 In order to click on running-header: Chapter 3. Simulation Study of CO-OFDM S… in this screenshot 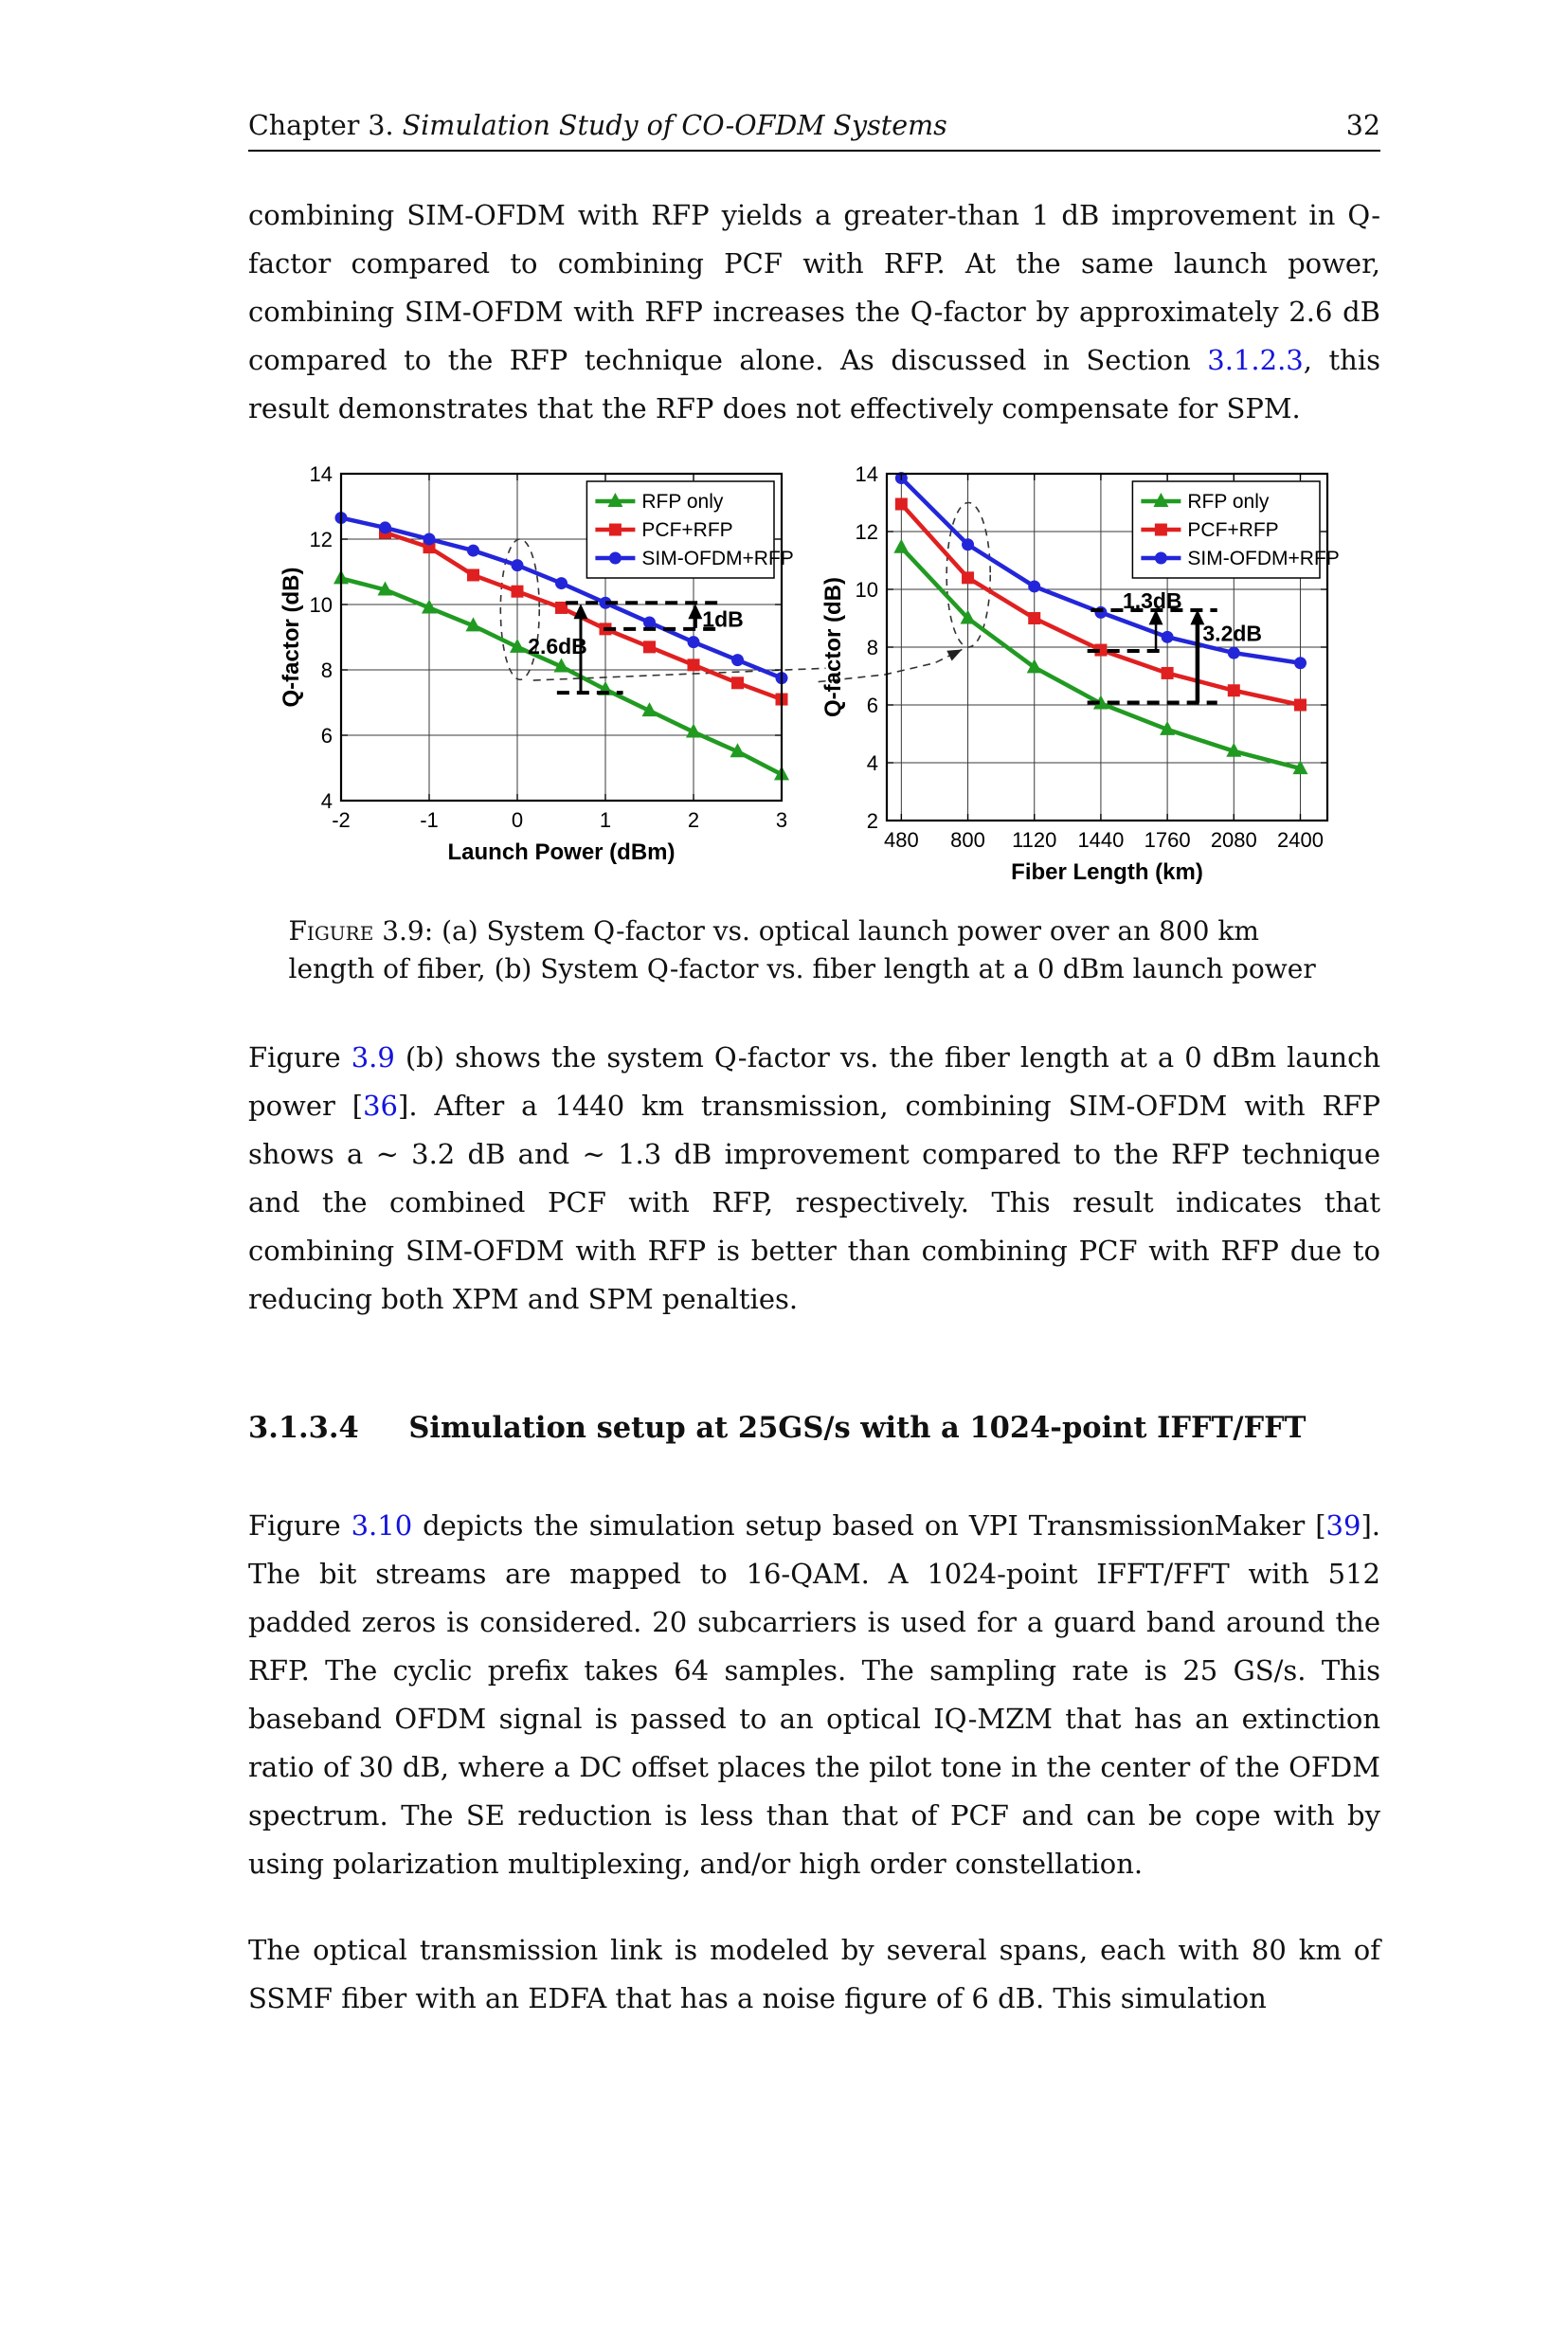, I will do `click(814, 125)`.